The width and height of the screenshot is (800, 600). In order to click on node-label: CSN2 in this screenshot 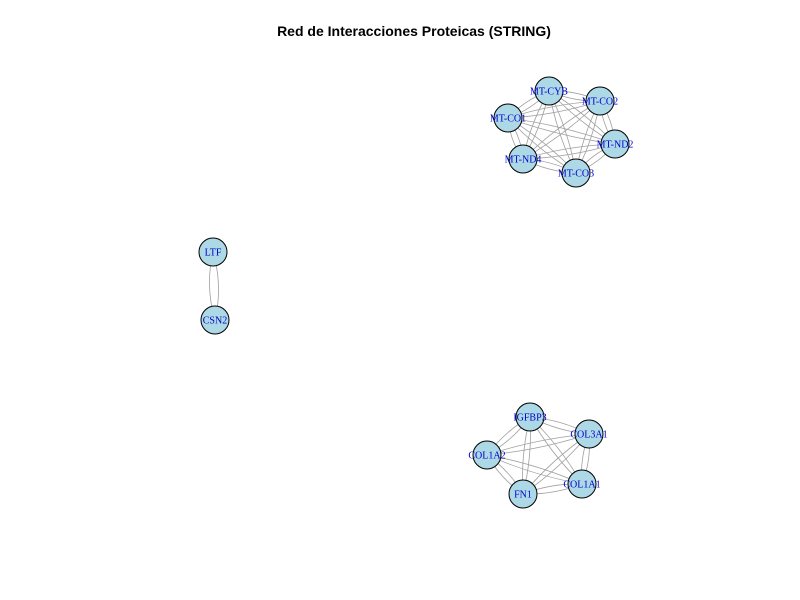, I will do `click(215, 321)`.